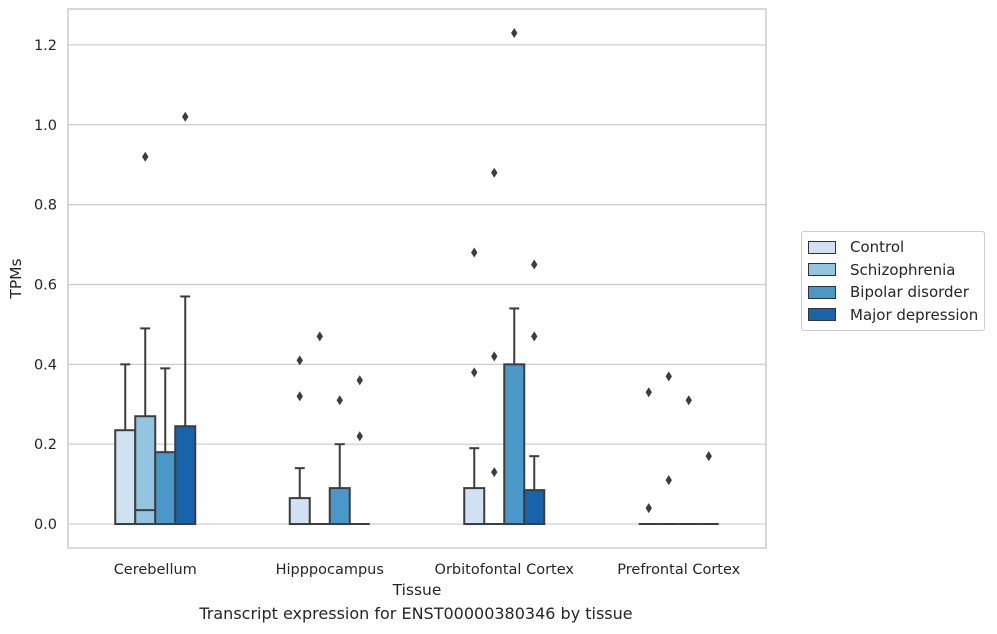  What do you see at coordinates (417, 590) in the screenshot?
I see `x-axis-label: Tissue` at bounding box center [417, 590].